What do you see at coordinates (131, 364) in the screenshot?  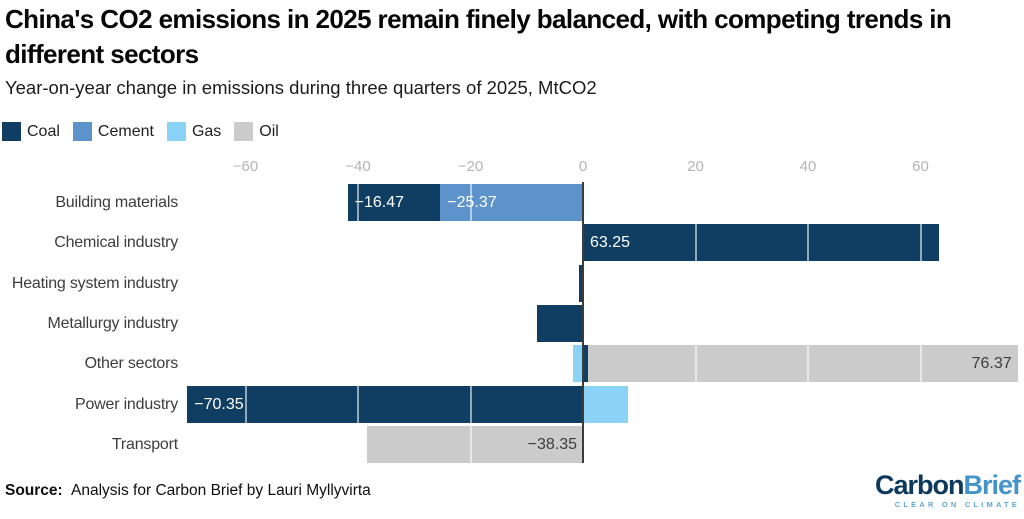 I see `category-label: Other sectors` at bounding box center [131, 364].